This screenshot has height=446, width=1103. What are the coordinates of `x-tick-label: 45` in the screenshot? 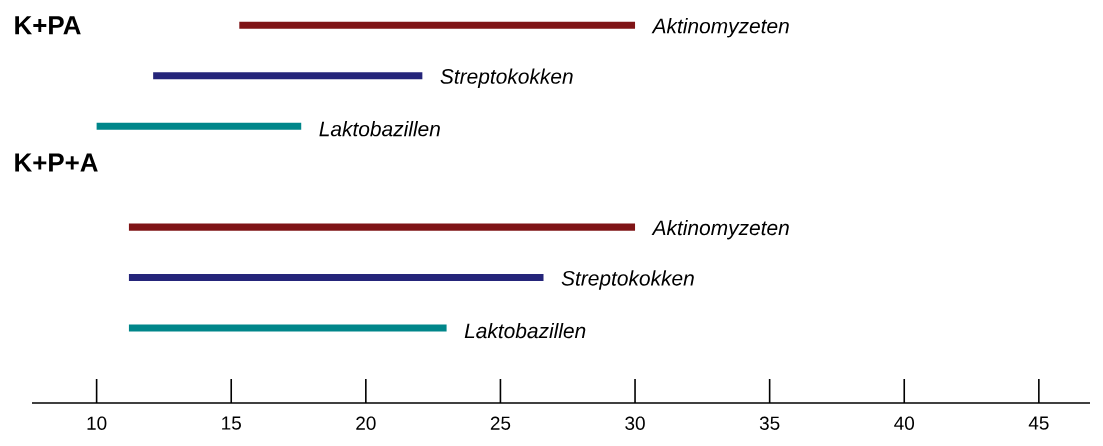 It's located at (1038, 423).